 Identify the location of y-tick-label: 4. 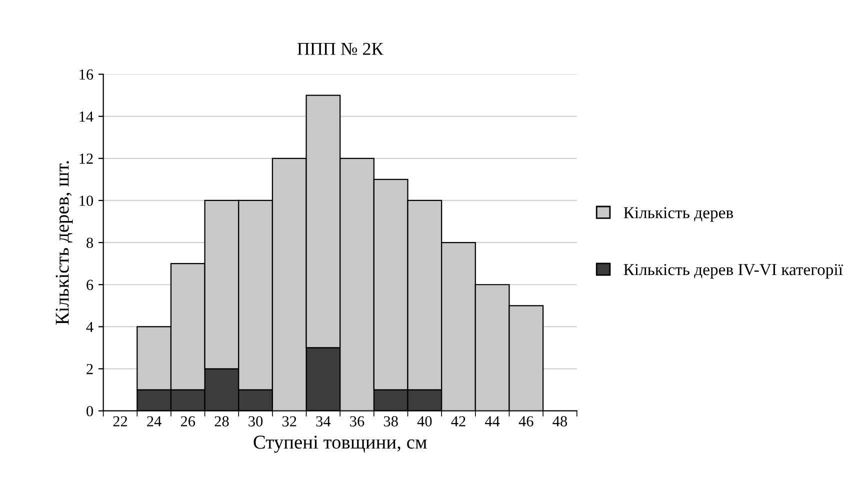
(90, 327).